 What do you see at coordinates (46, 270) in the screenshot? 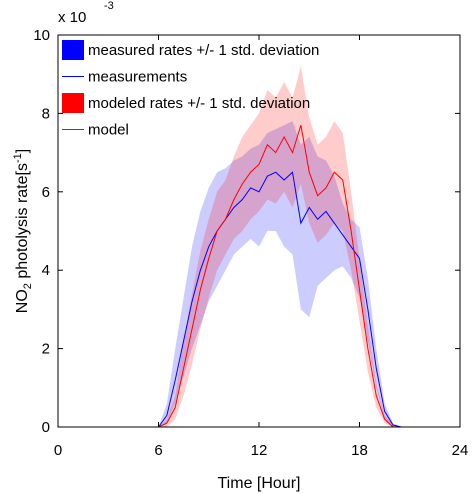
I see `y-tick-label: 4` at bounding box center [46, 270].